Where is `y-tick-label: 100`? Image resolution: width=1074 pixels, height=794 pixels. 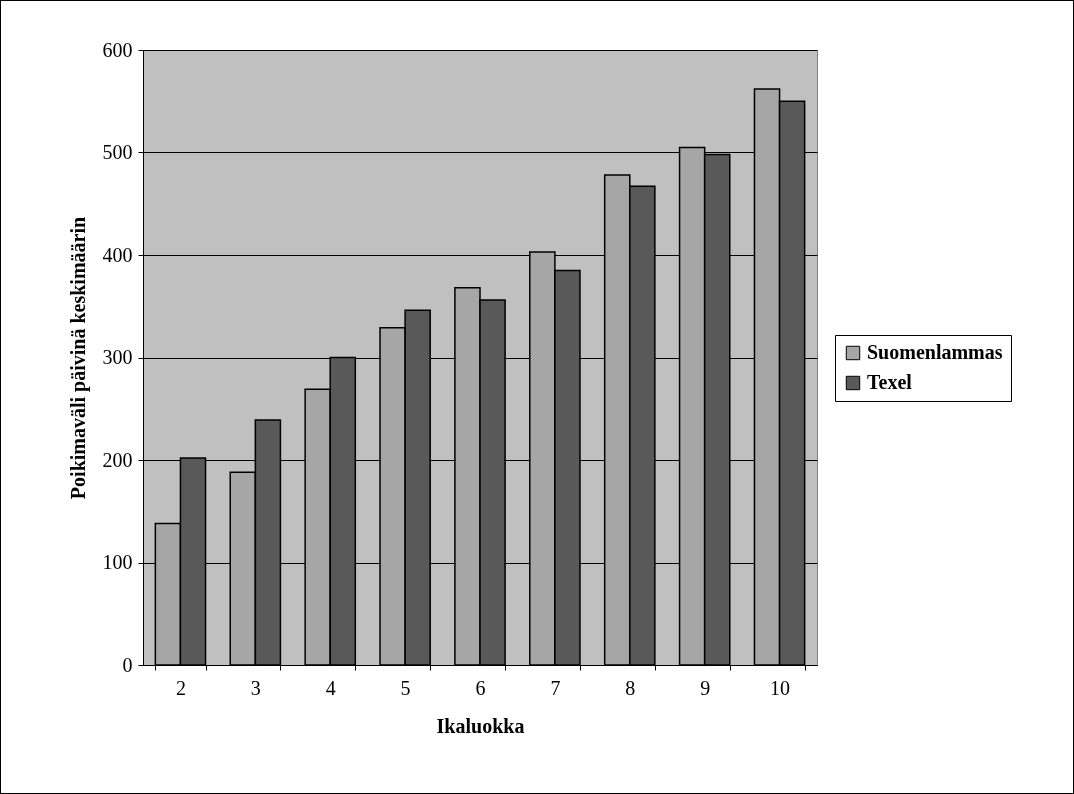 y-tick-label: 100 is located at coordinates (117, 562).